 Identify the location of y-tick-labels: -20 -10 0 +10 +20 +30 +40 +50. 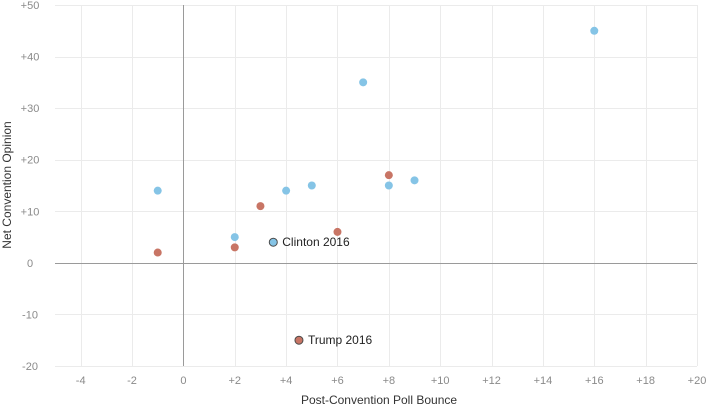
(30, 186).